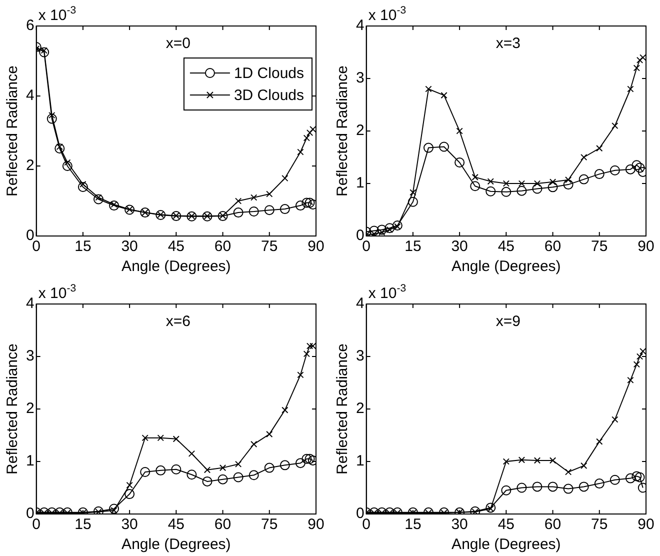 The width and height of the screenshot is (660, 556). What do you see at coordinates (269, 73) in the screenshot?
I see `legend-label: 1D Clouds` at bounding box center [269, 73].